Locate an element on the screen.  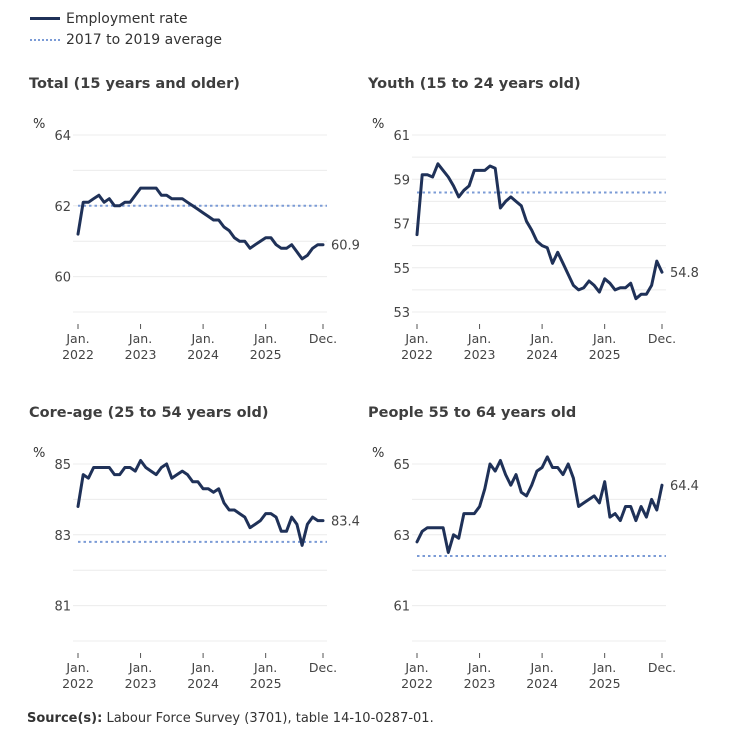
y-tick-label: 60 is located at coordinates (62, 278).